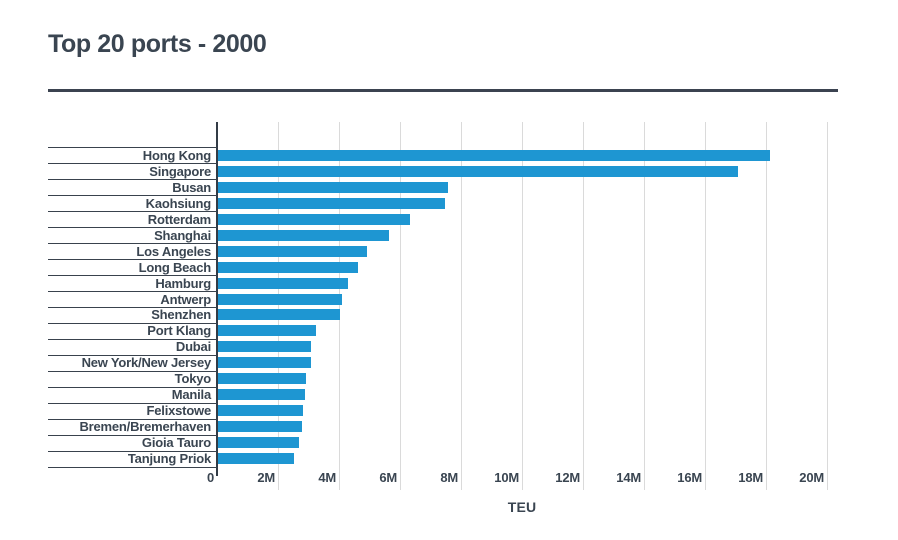 This screenshot has height=540, width=898. I want to click on x-tick-label: 0, so click(210, 477).